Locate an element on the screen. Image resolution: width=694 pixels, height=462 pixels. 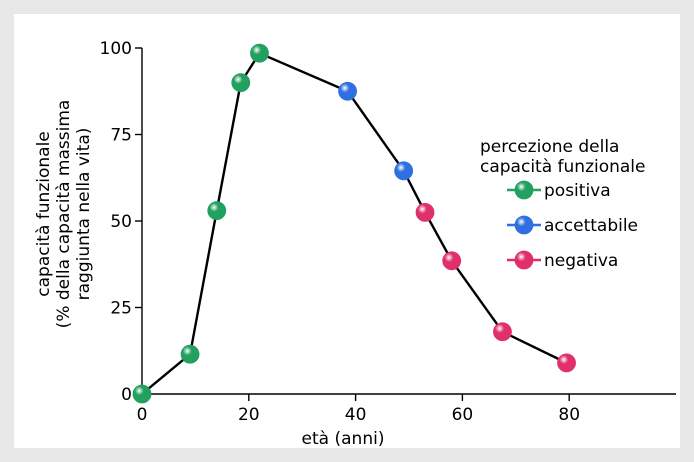
legend-title-line: capacità funzionale is located at coordinates (562, 167).